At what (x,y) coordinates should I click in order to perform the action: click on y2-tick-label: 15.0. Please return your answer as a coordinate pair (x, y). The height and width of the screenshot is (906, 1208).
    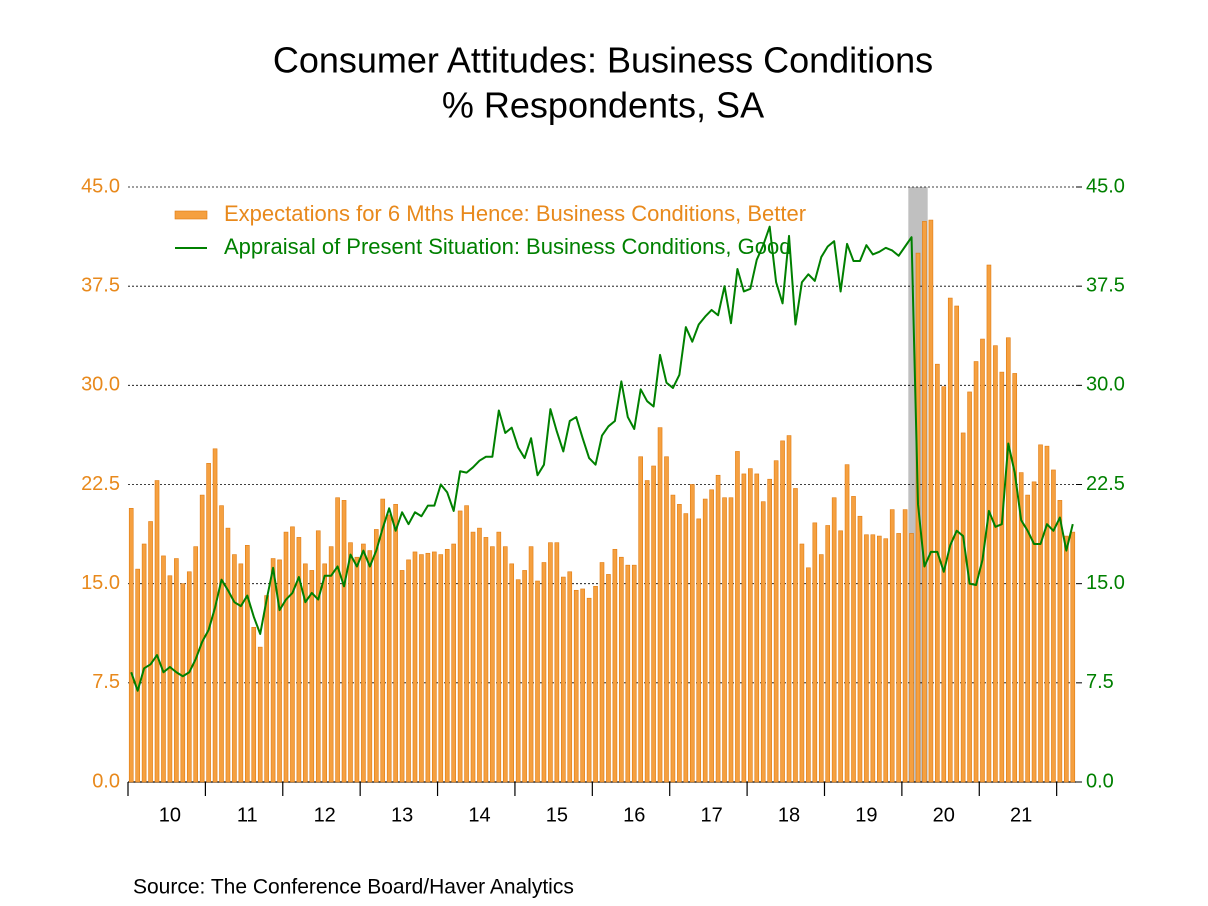
    Looking at the image, I should click on (1105, 583).